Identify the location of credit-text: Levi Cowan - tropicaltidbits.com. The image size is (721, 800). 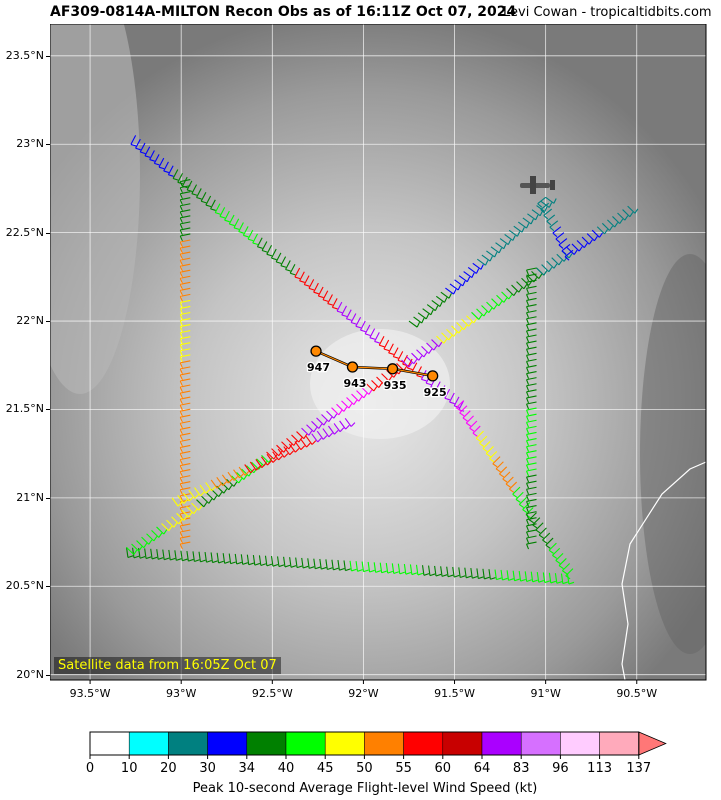
(607, 12).